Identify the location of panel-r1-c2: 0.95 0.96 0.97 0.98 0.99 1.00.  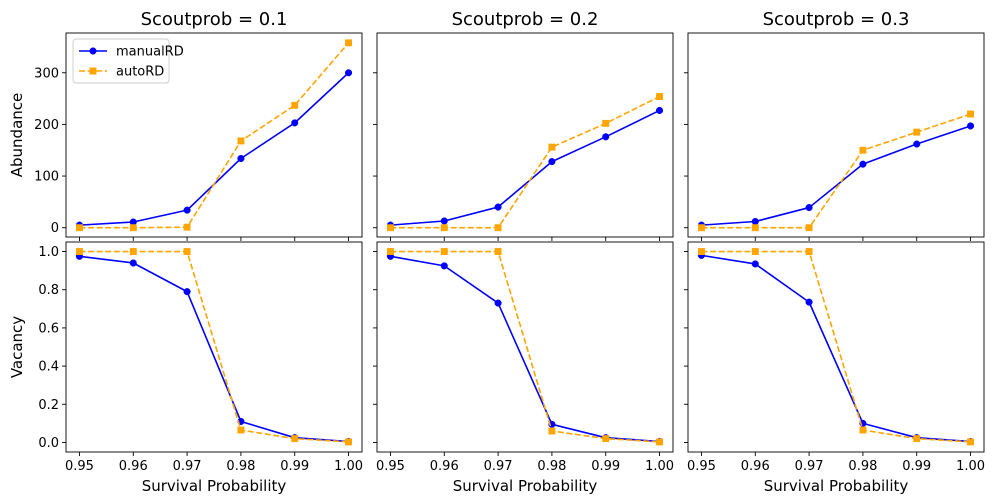
(834, 357).